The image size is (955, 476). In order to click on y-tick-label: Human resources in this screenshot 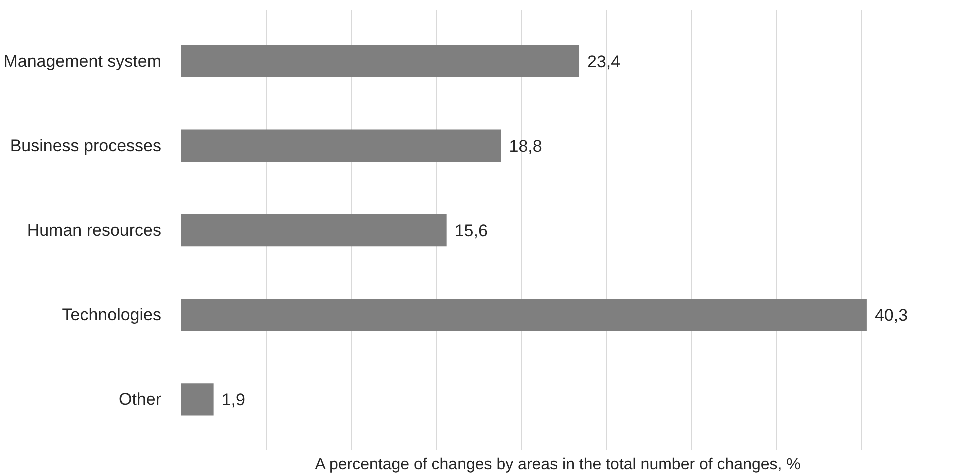, I will do `click(94, 230)`.